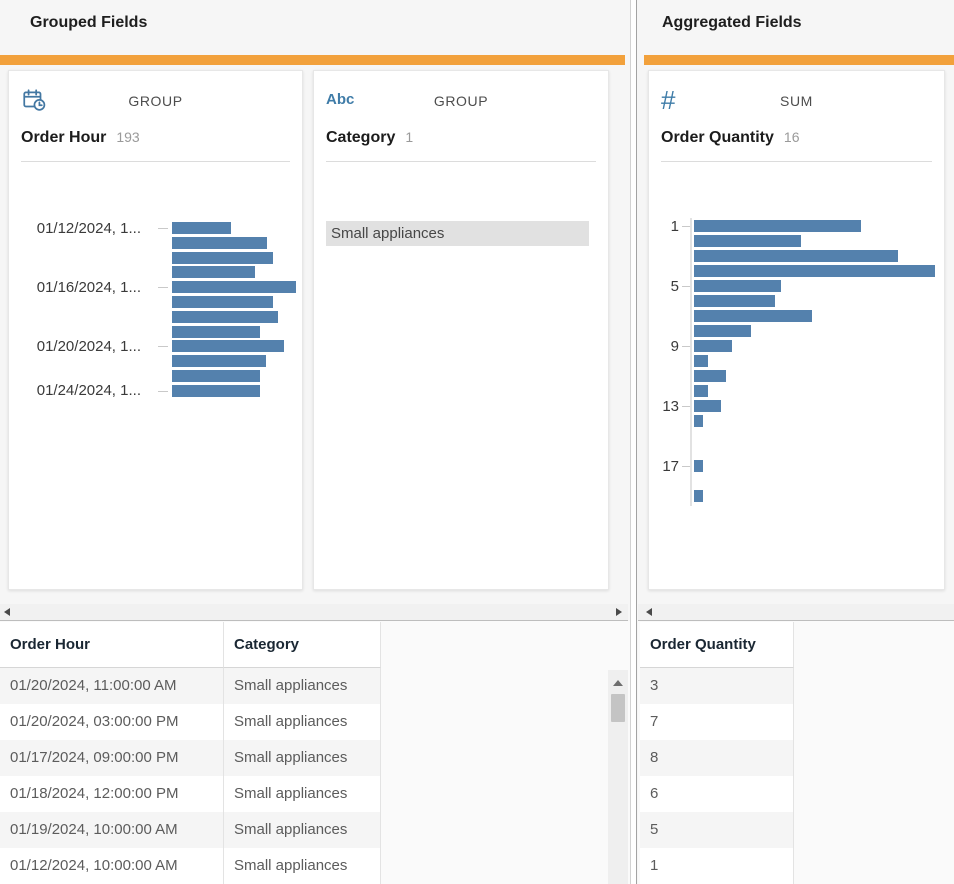 This screenshot has width=954, height=884. Describe the element at coordinates (633, 442) in the screenshot. I see `panel-splitter` at that location.